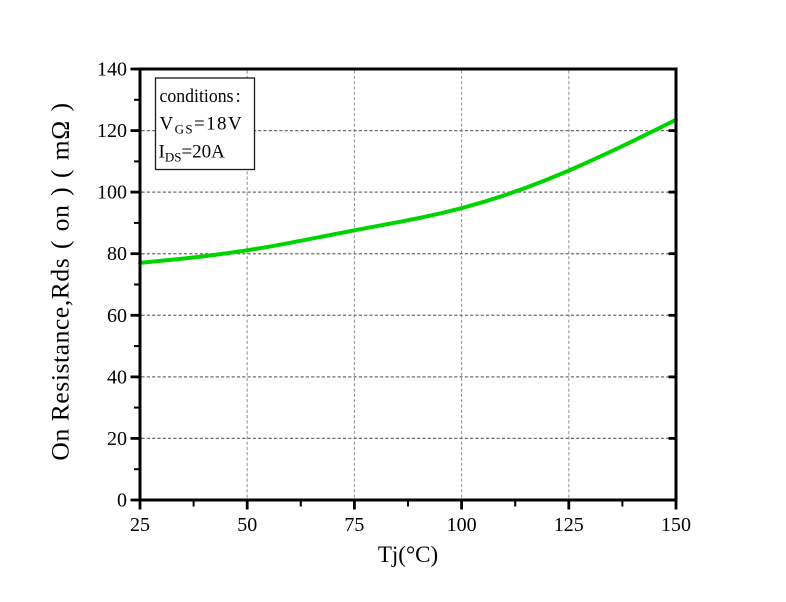  I want to click on svg-text: VGS=18V, so click(202, 125).